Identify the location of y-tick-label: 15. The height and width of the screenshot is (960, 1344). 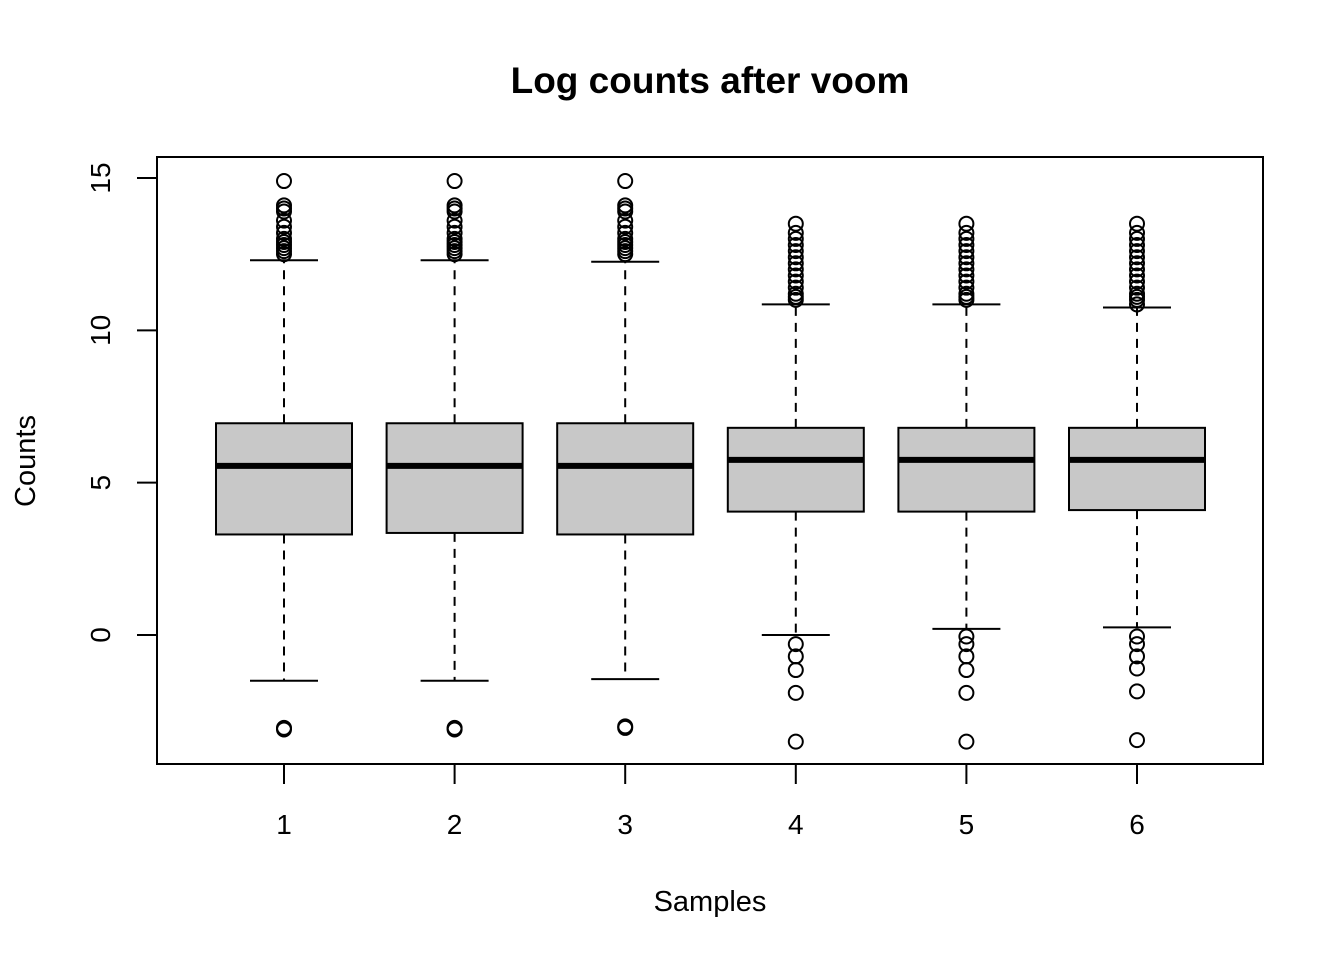
(100, 177).